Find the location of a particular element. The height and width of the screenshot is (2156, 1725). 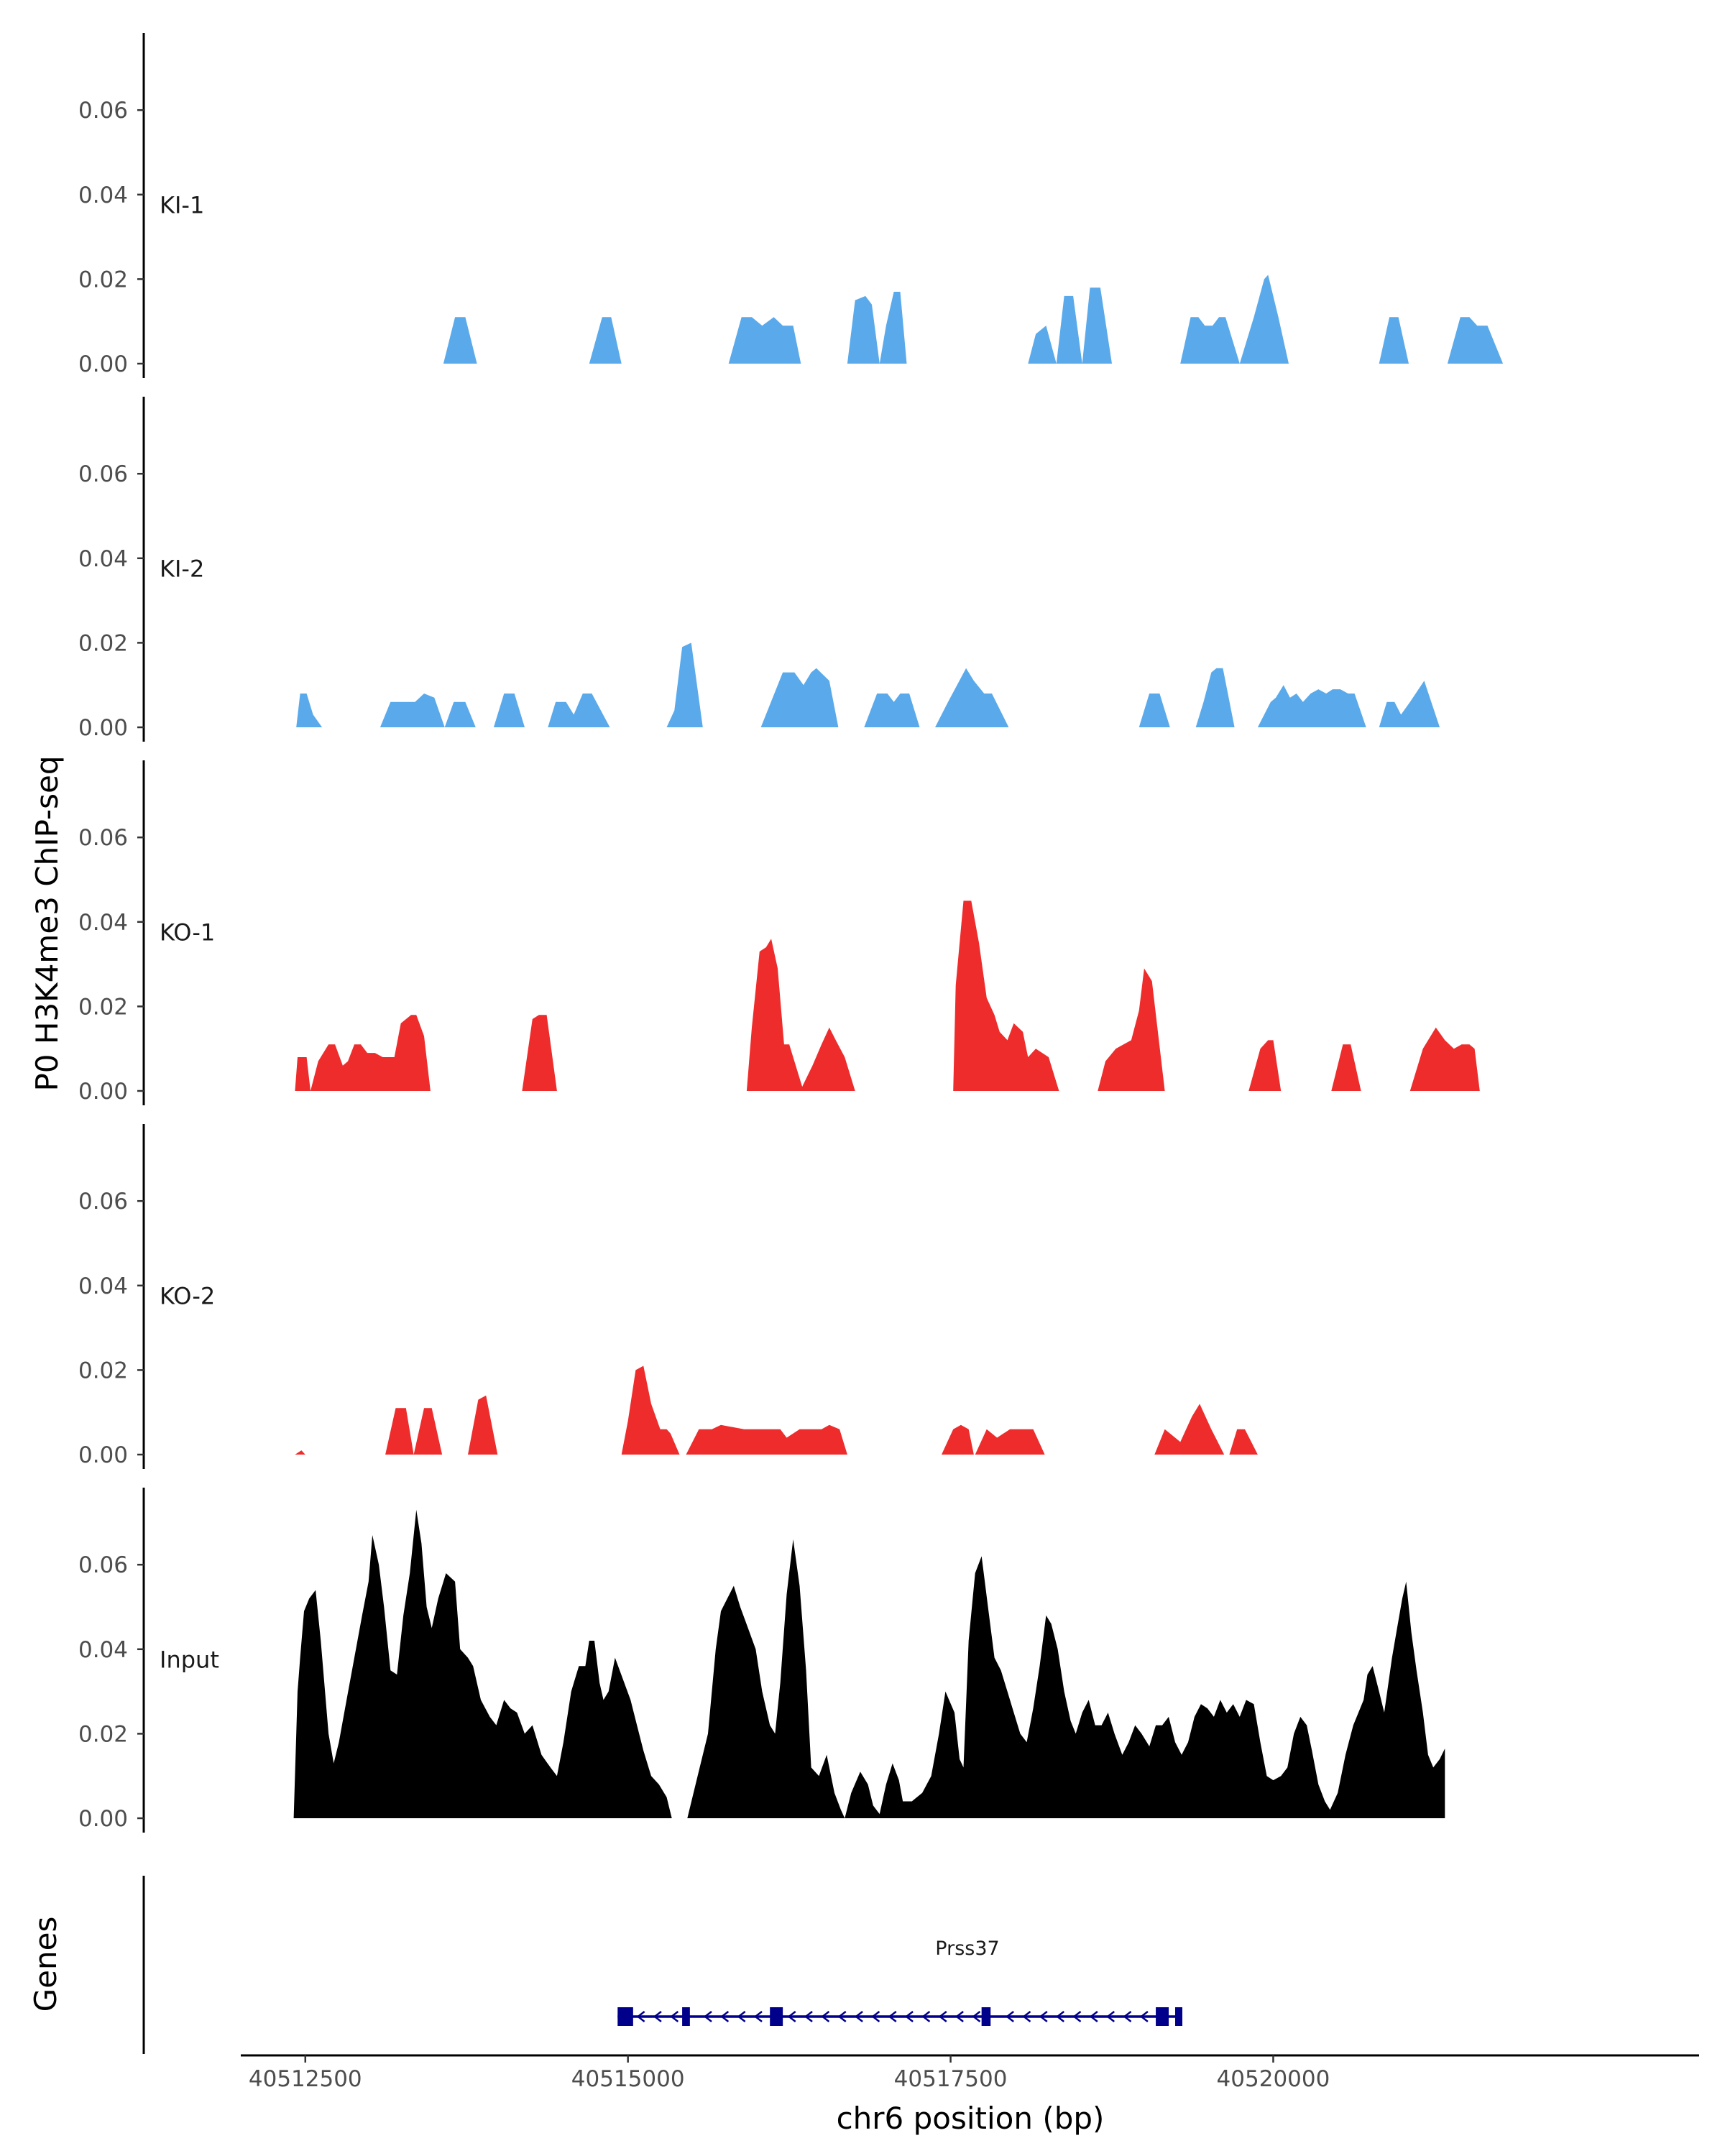

track-label-input: Input is located at coordinates (189, 1660).